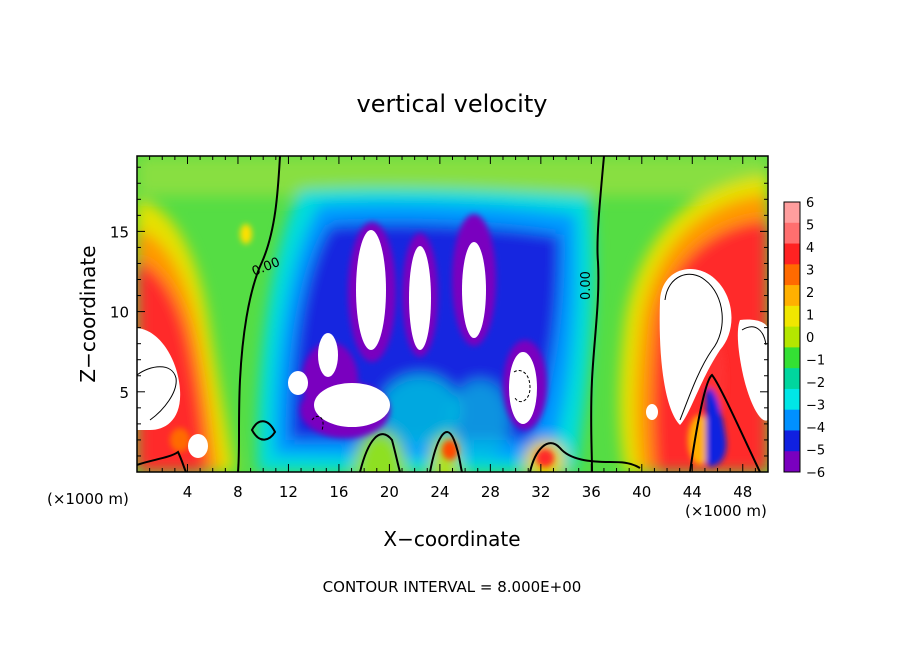 The width and height of the screenshot is (904, 654). I want to click on x-tick-label: 40, so click(641, 492).